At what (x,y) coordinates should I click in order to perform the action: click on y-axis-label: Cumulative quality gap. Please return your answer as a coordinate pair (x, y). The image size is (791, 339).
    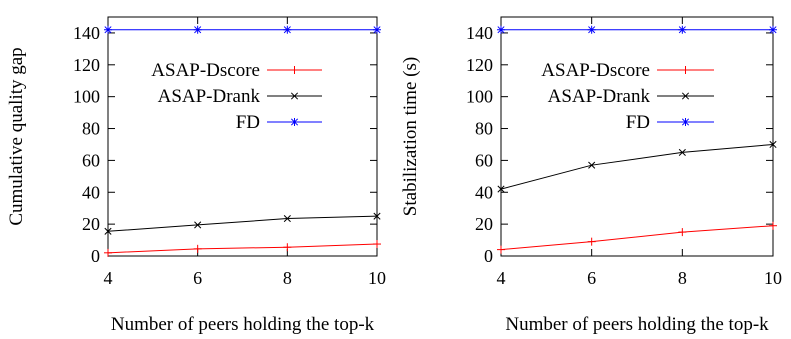
    Looking at the image, I should click on (16, 136).